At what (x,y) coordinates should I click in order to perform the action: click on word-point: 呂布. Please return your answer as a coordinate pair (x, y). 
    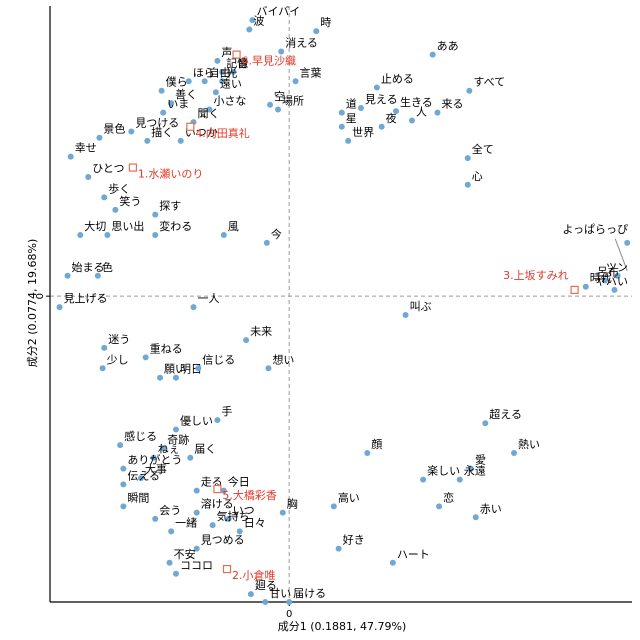
    Looking at the image, I should click on (608, 274).